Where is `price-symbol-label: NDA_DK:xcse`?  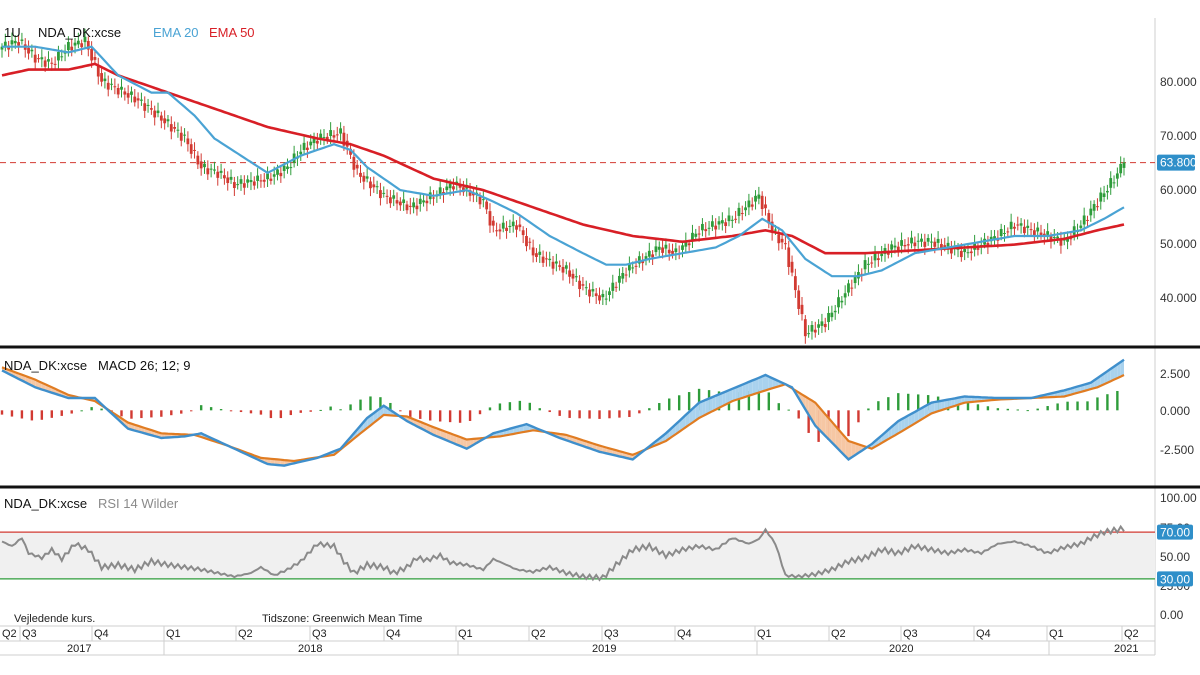 price-symbol-label: NDA_DK:xcse is located at coordinates (79, 32).